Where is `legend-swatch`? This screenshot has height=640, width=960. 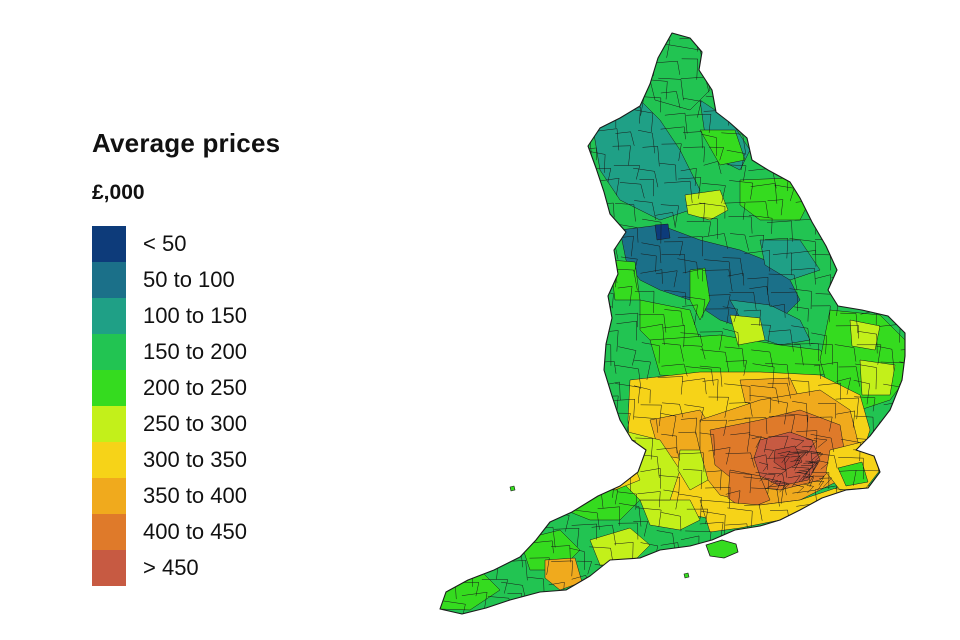
legend-swatch is located at coordinates (109, 424).